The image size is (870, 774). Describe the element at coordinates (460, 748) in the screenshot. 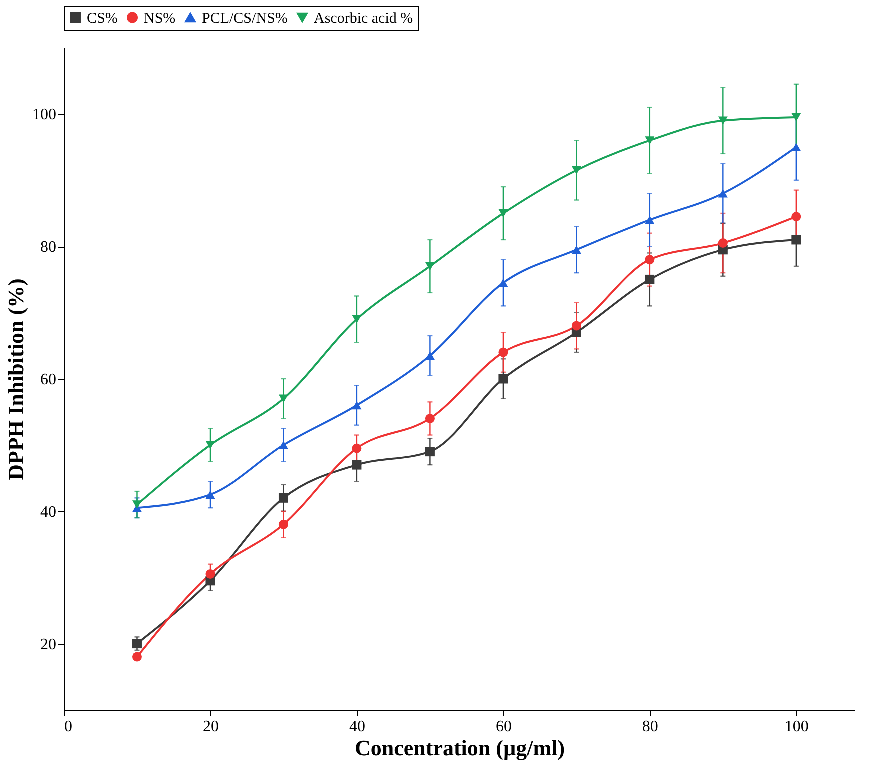

I see `x-axis-title: Concentration (µg/ml)` at that location.